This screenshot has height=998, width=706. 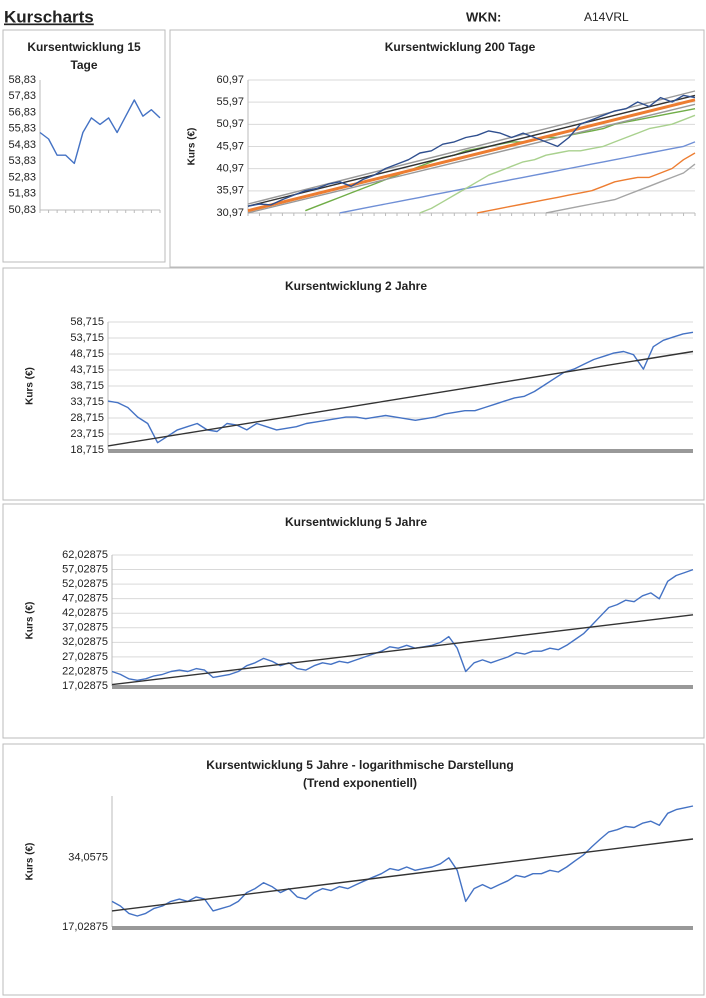 What do you see at coordinates (85, 569) in the screenshot?
I see `y-tick-label: 57,02875` at bounding box center [85, 569].